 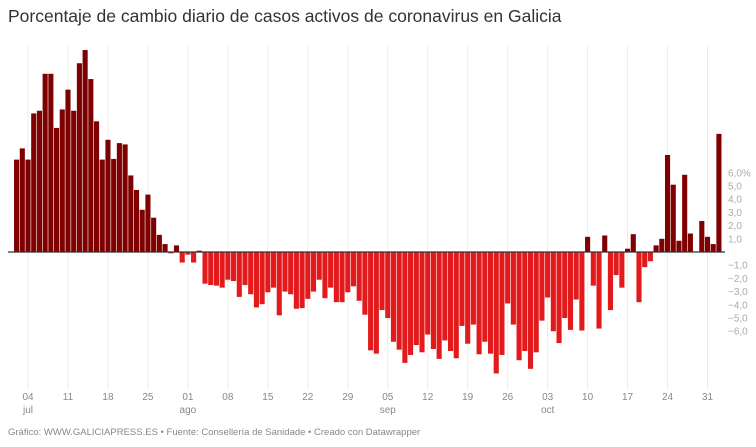 What do you see at coordinates (428, 397) in the screenshot?
I see `x-tick-label: 12` at bounding box center [428, 397].